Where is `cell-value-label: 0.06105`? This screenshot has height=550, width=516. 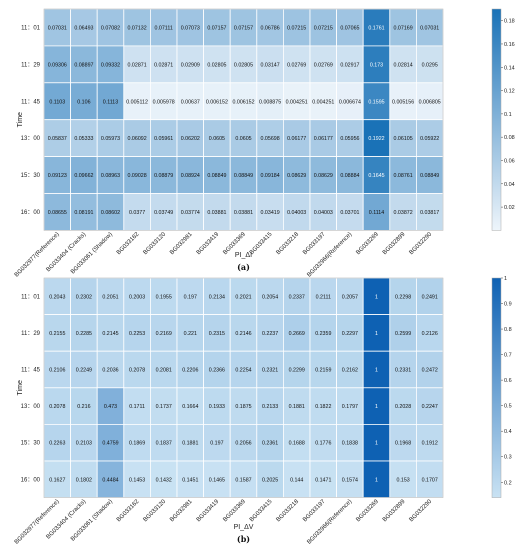
cell-value-label: 0.06105 is located at coordinates (403, 139).